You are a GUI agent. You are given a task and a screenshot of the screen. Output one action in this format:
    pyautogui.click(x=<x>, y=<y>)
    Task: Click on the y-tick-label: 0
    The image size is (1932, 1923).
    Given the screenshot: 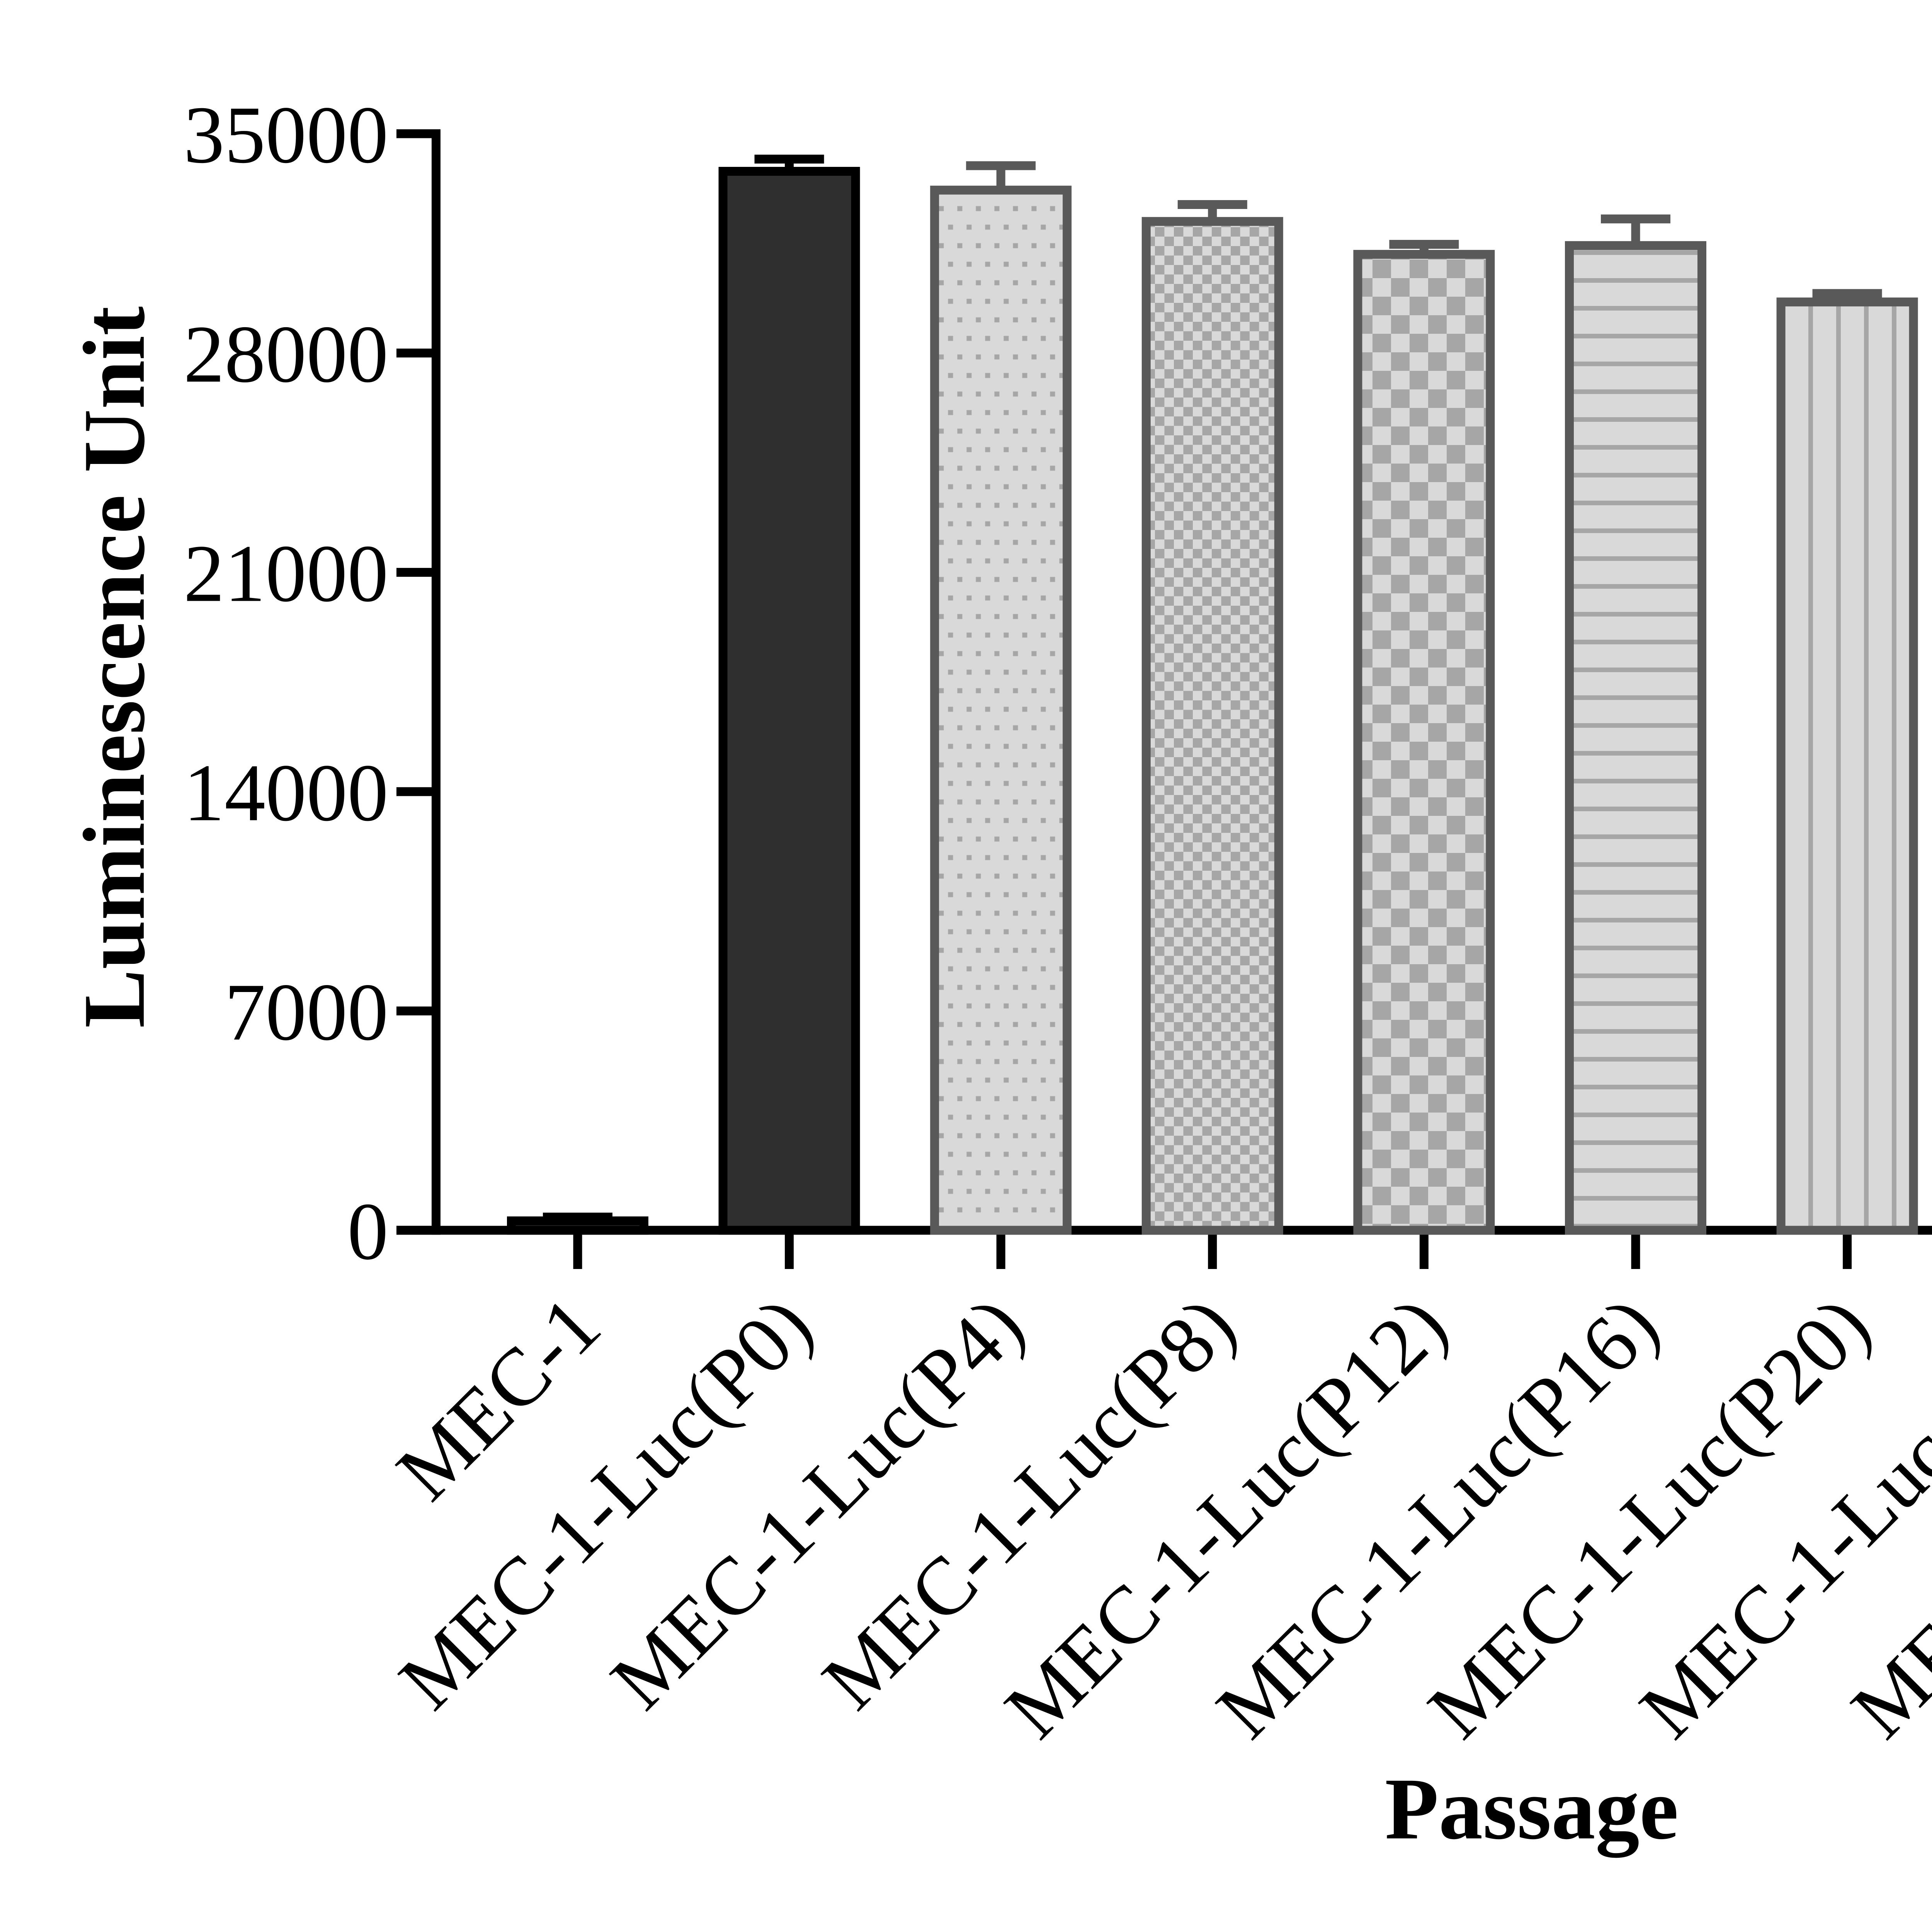 What is the action you would take?
    pyautogui.click(x=367, y=1231)
    